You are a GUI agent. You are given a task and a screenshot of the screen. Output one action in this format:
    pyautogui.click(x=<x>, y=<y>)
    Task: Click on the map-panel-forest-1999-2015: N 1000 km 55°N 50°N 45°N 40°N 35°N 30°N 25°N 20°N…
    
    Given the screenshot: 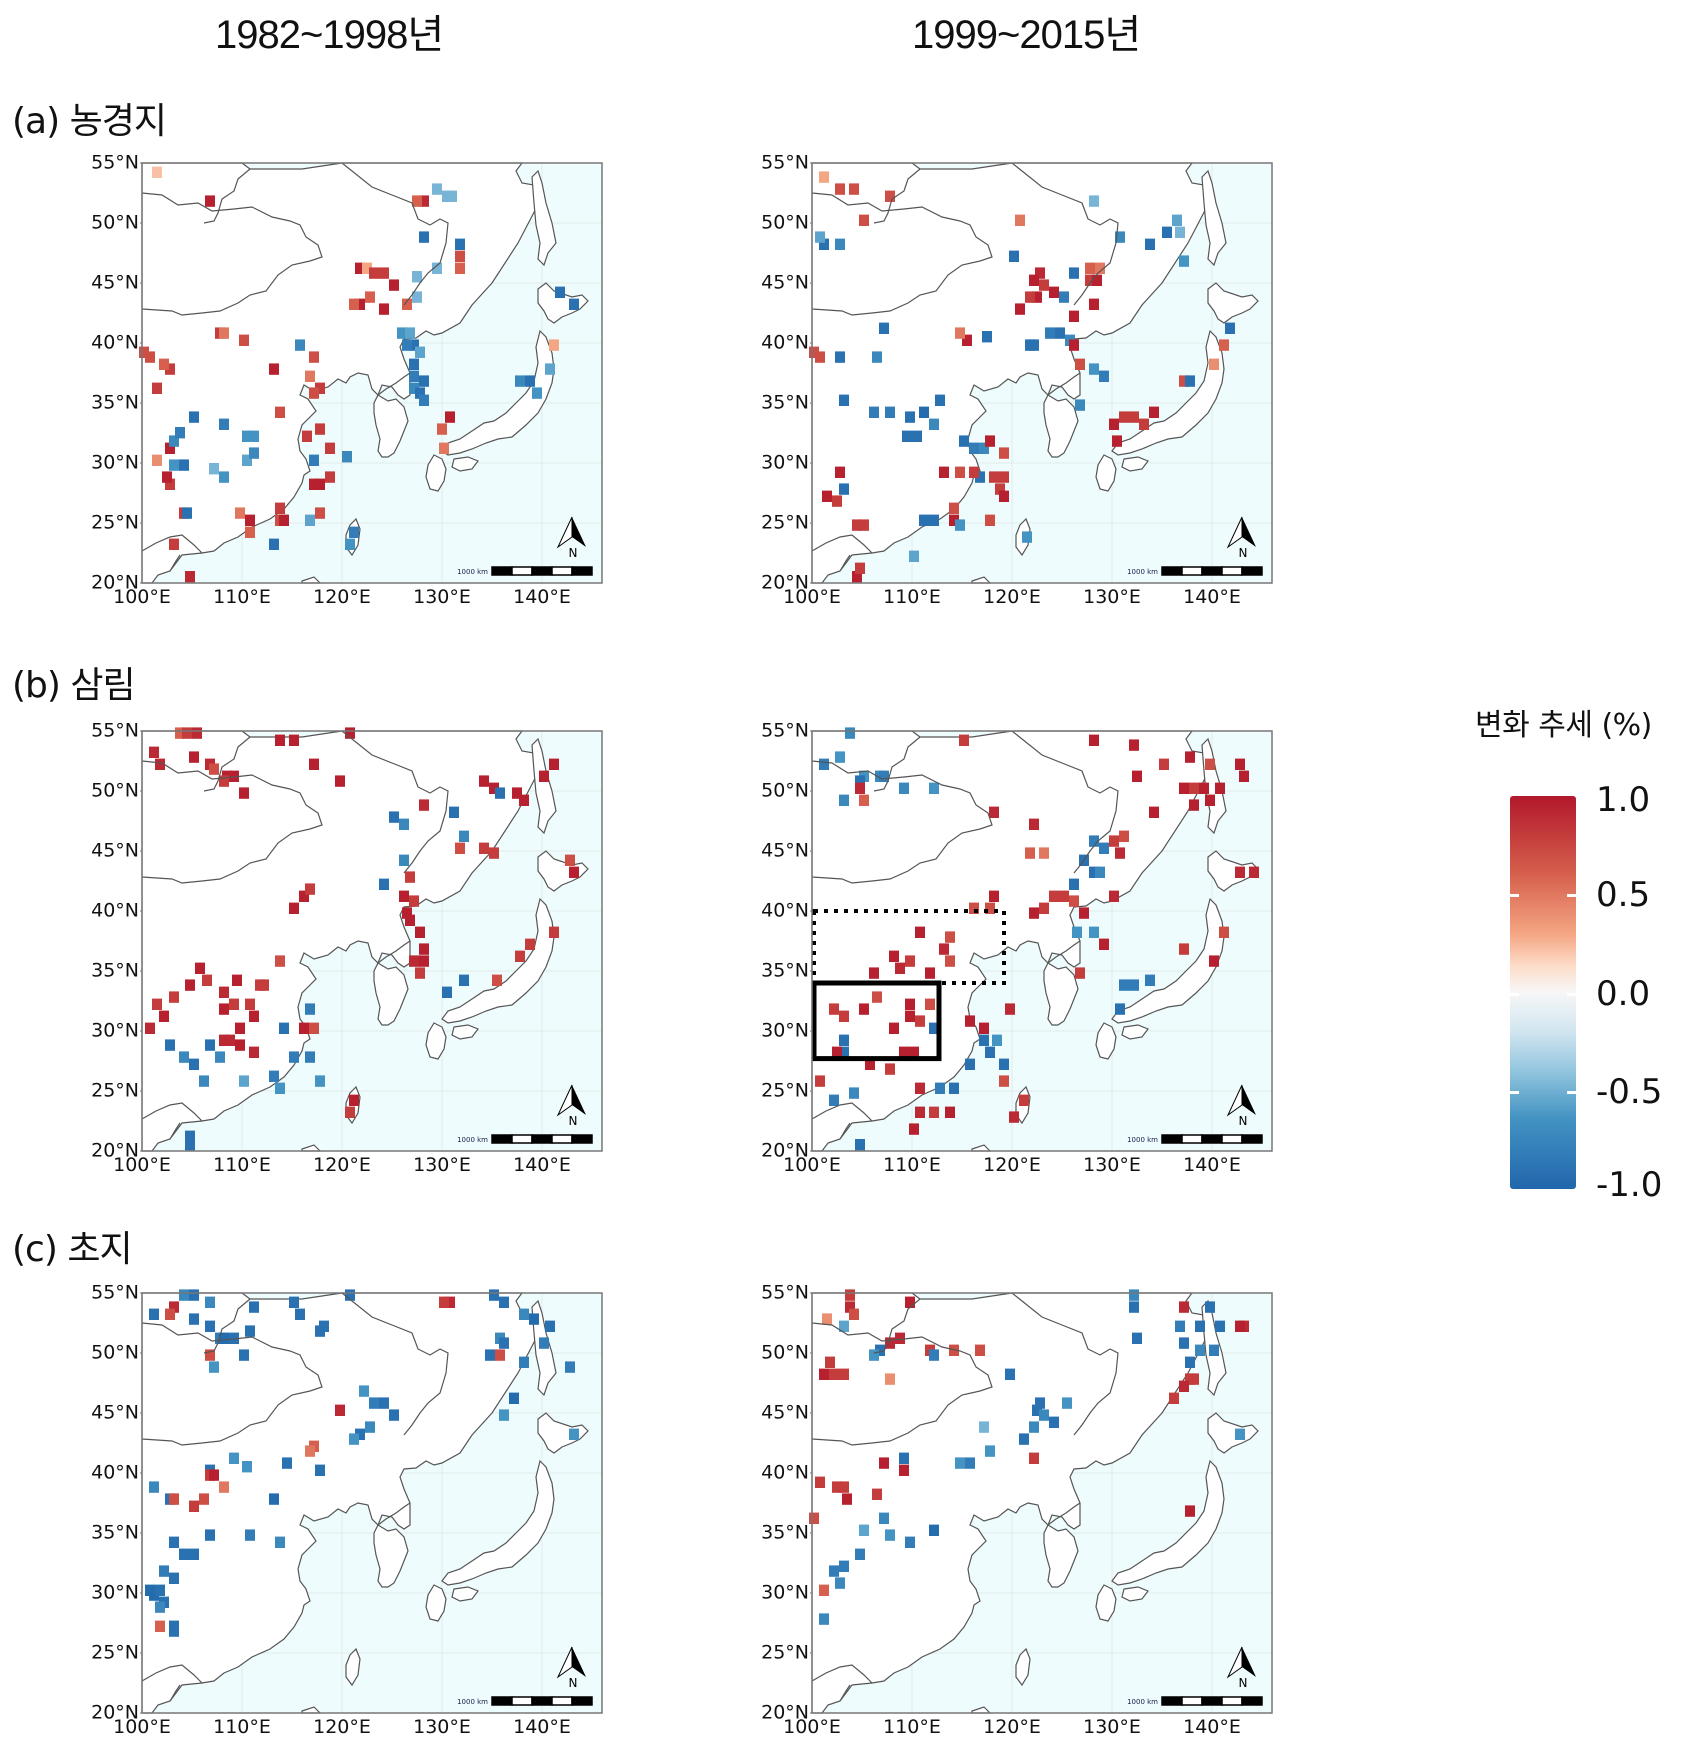 What is the action you would take?
    pyautogui.click(x=1020, y=948)
    